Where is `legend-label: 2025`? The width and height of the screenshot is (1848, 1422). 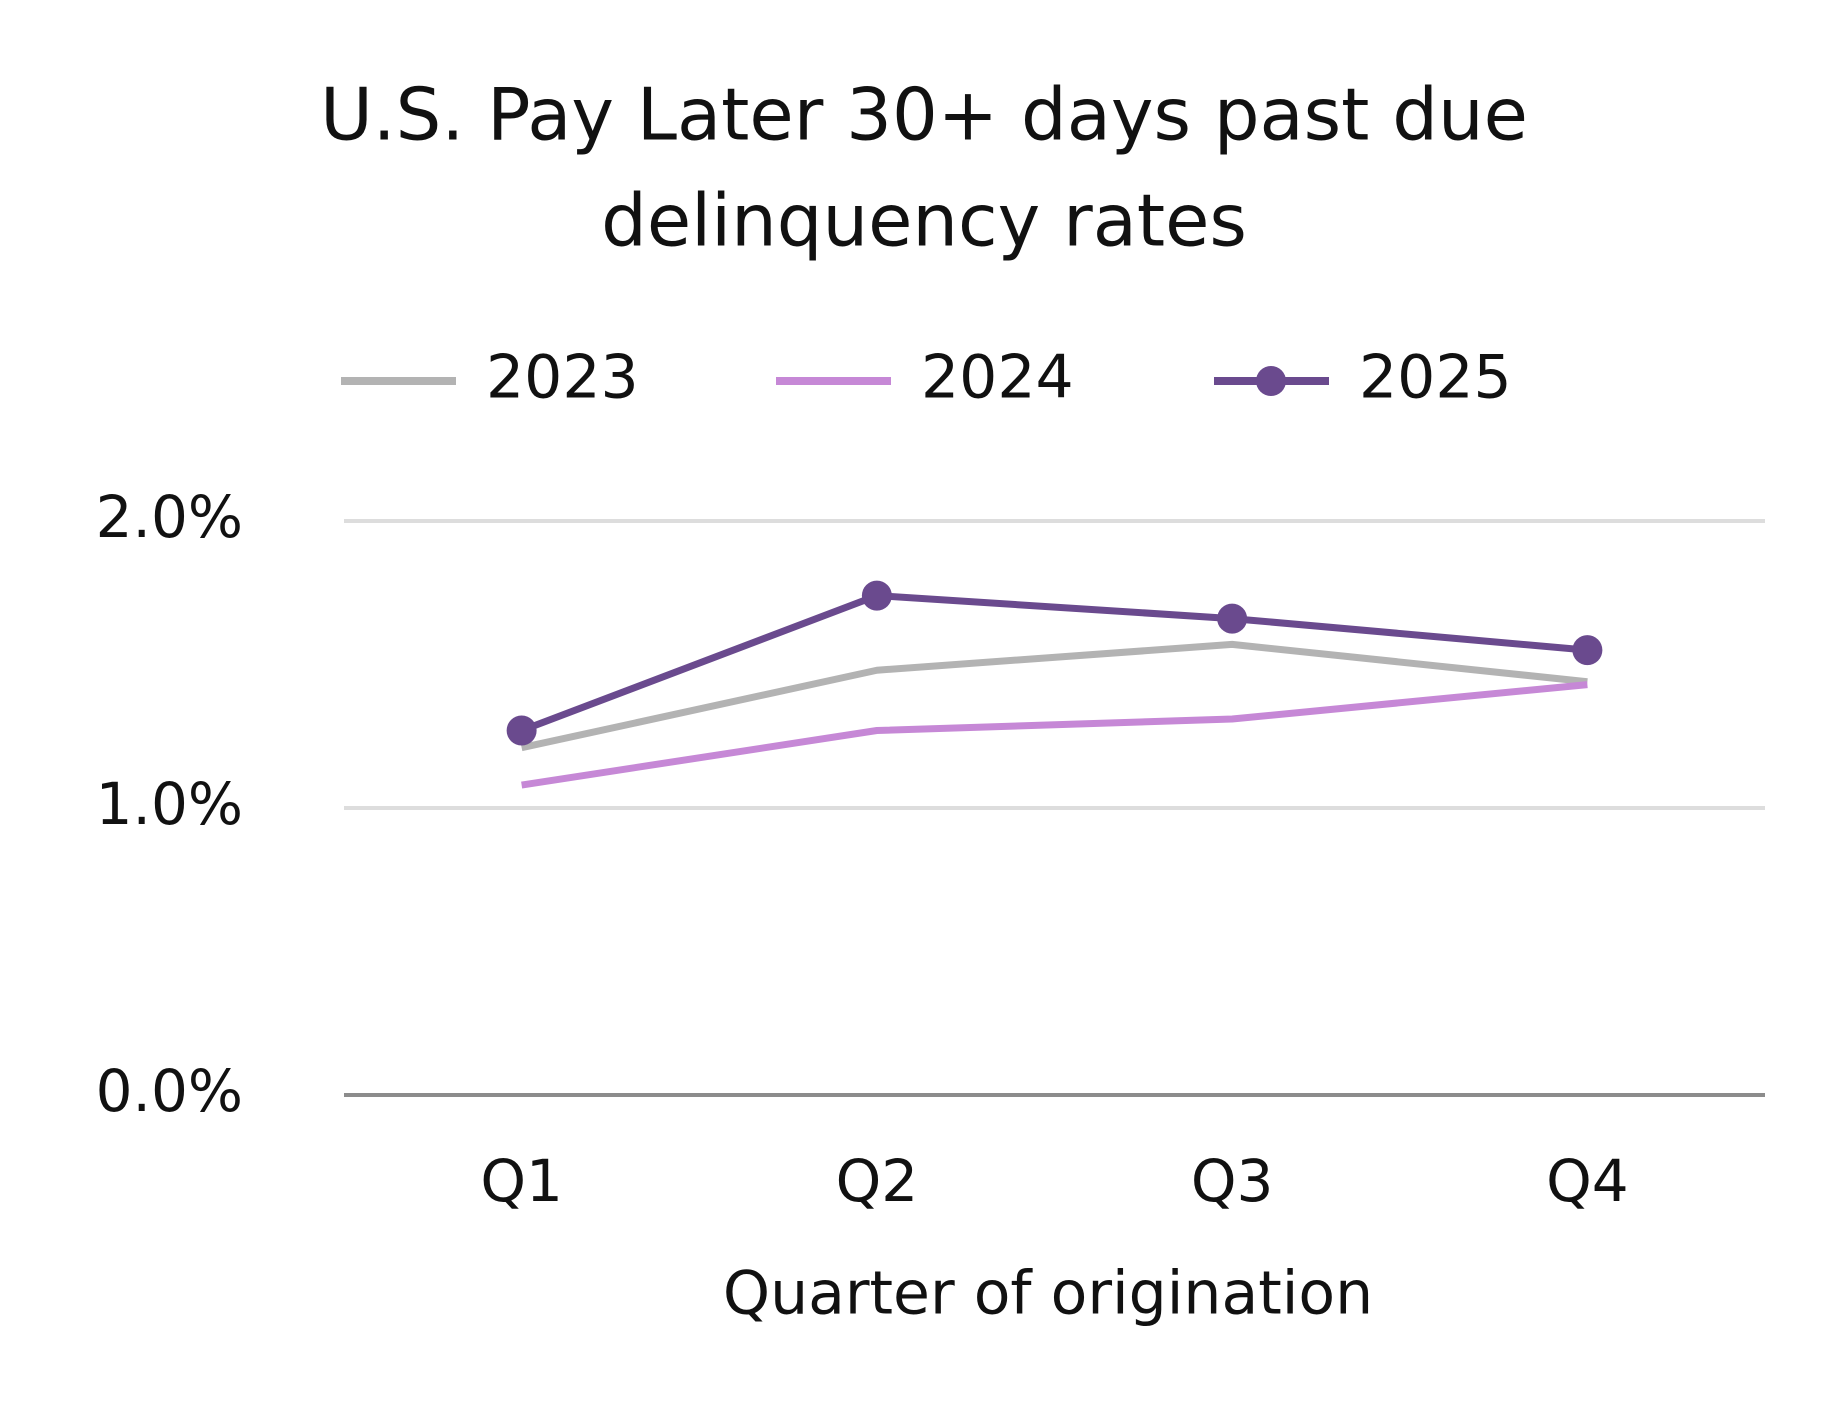
legend-label: 2025 is located at coordinates (1435, 378).